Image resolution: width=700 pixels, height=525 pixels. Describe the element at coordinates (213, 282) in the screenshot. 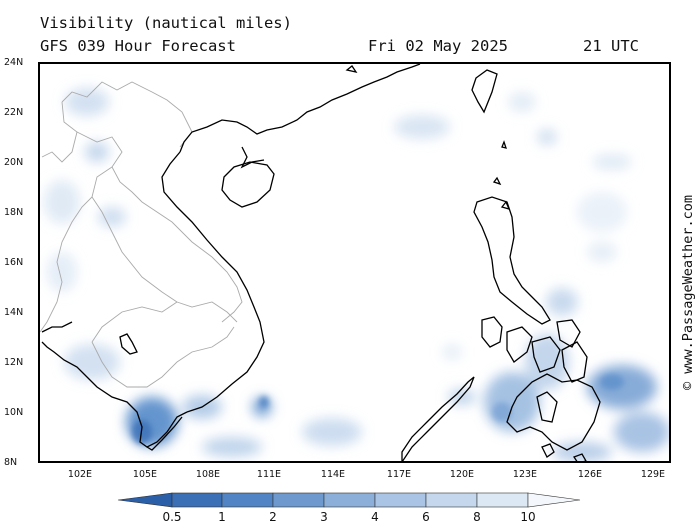

I see `vietnam-coast` at that location.